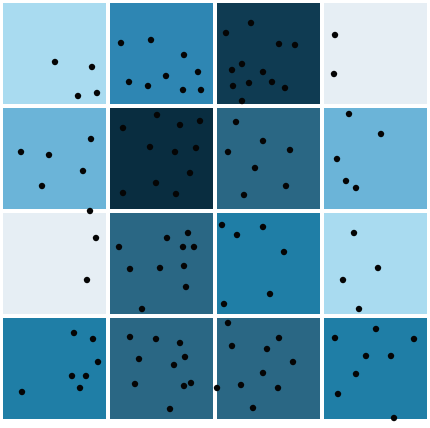 This screenshot has width=430, height=428. Describe the element at coordinates (375, 53) in the screenshot. I see `tile-r0-c3` at that location.